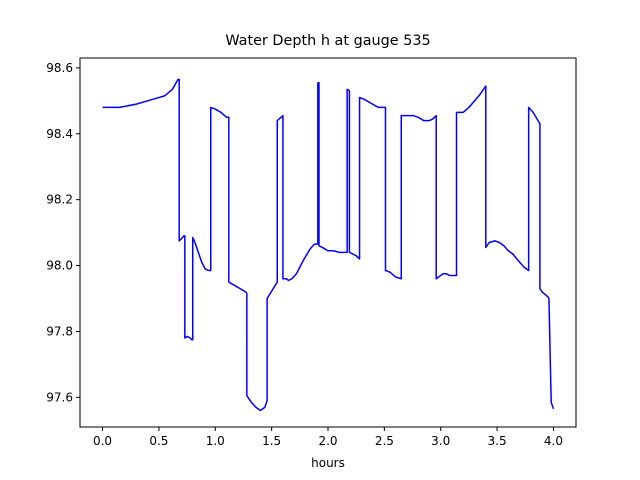 The image size is (640, 480). What do you see at coordinates (59, 200) in the screenshot?
I see `y-tick-label: 98.2` at bounding box center [59, 200].